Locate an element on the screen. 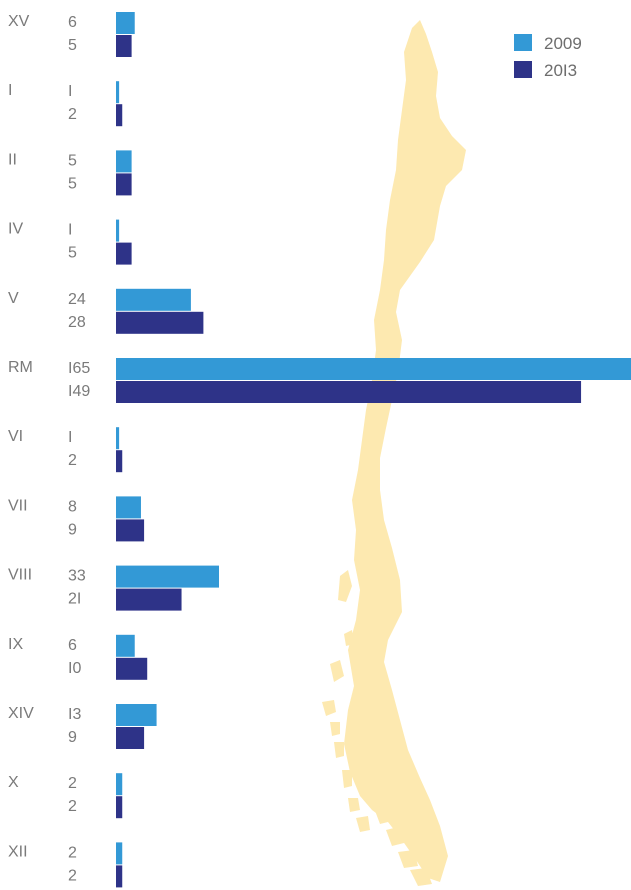 Image resolution: width=631 pixels, height=890 pixels. value-label-2009: I3 is located at coordinates (74, 714).